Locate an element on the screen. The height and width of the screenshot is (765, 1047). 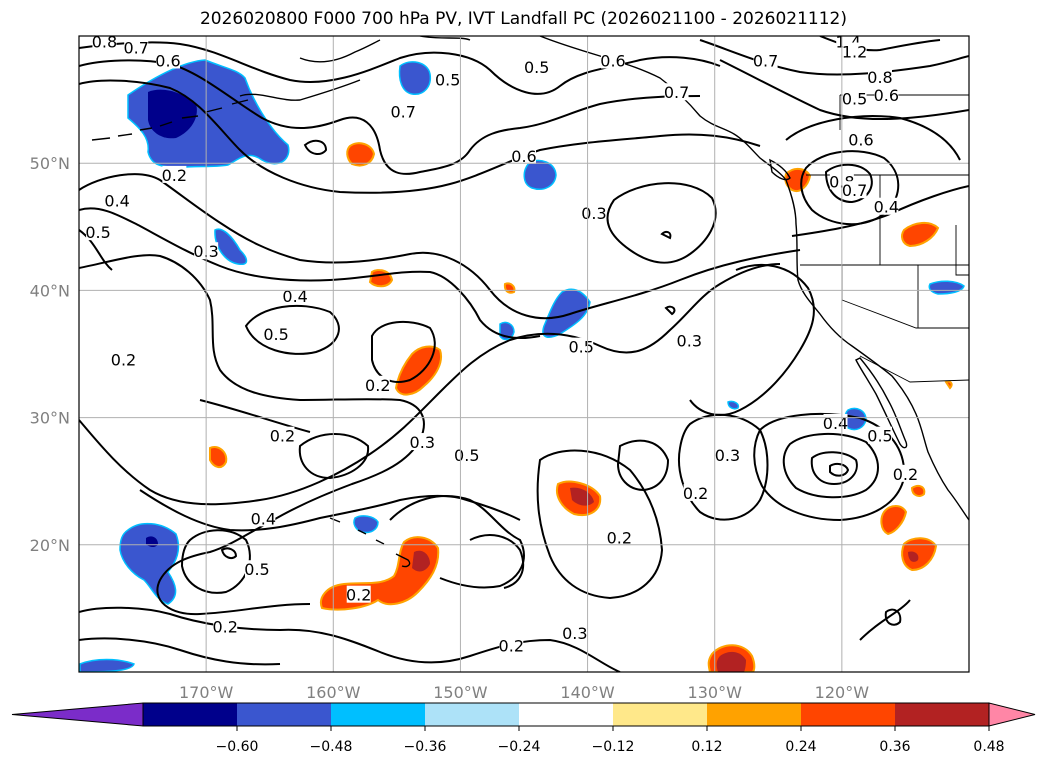
lon-tick-label: 150°W is located at coordinates (460, 692).